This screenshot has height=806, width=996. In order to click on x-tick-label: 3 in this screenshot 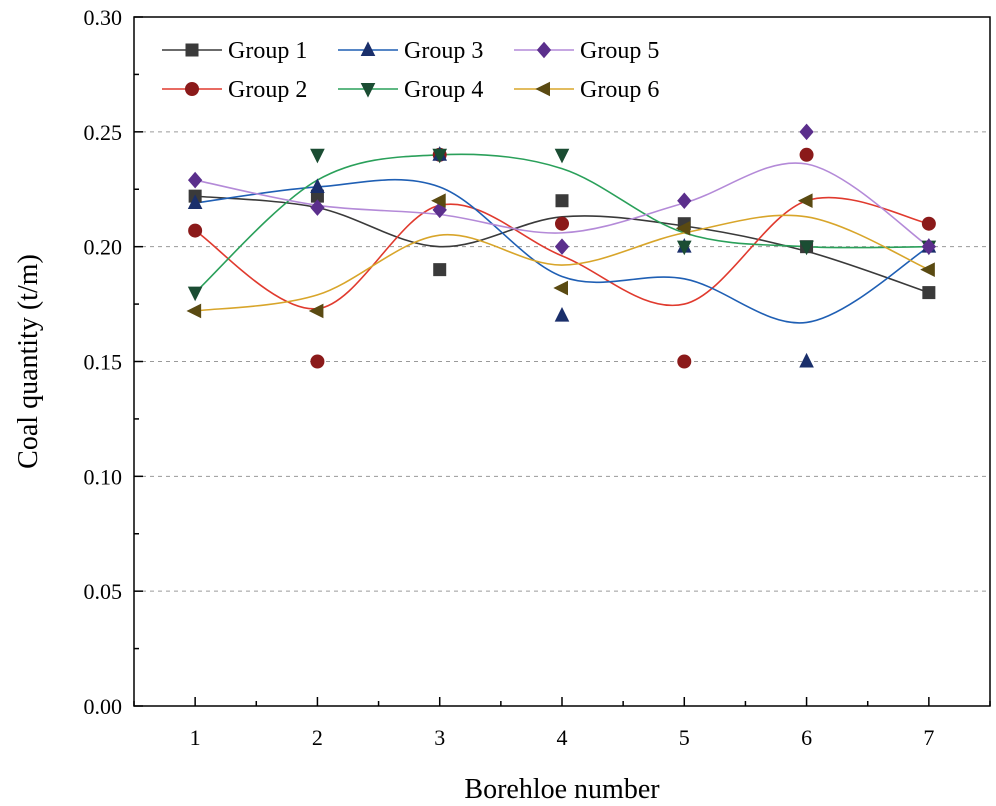, I will do `click(439, 737)`.